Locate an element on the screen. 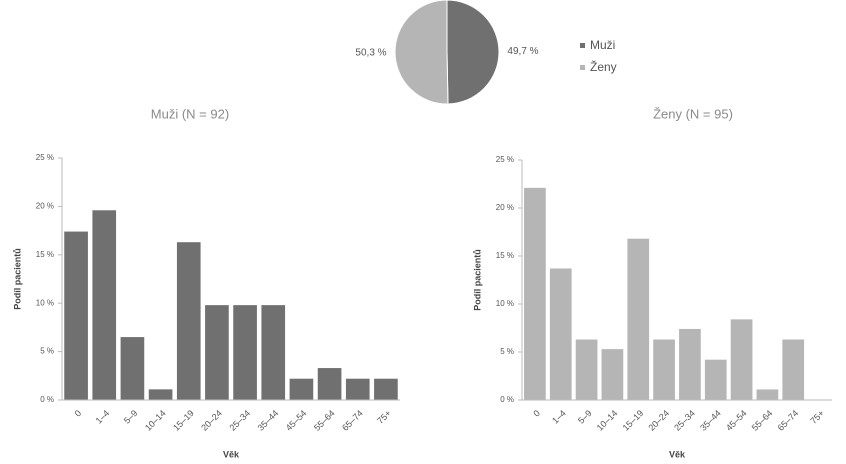  pie-label: 50,3 % is located at coordinates (370, 52).